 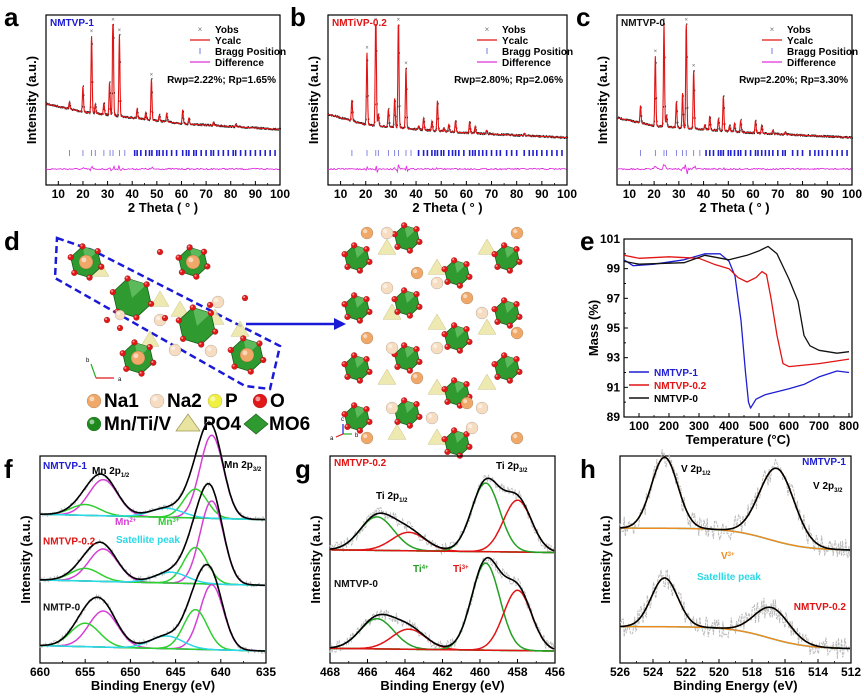 What do you see at coordinates (704, 194) in the screenshot?
I see `xrd-c-xtick-label: 40` at bounding box center [704, 194].